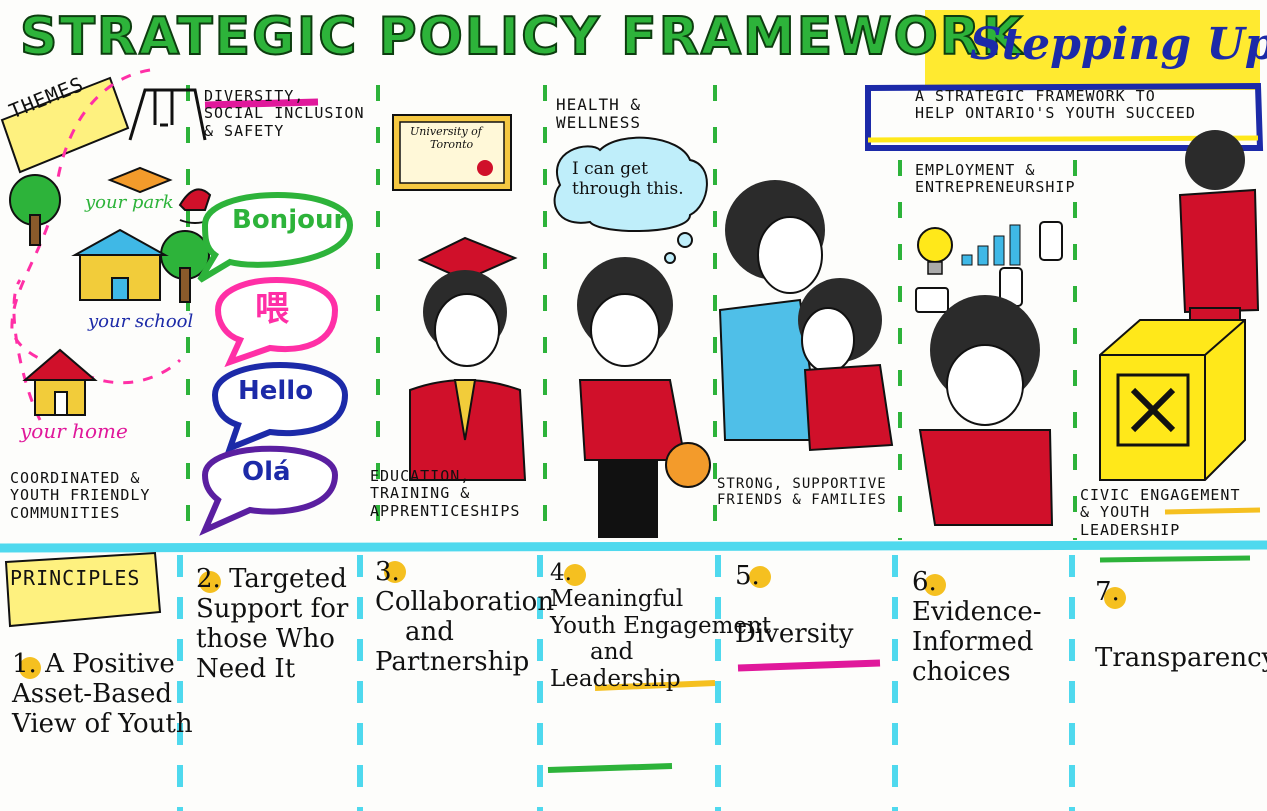 The width and height of the screenshot is (1267, 811). What do you see at coordinates (102, 723) in the screenshot?
I see `principle-line: View of Youth` at bounding box center [102, 723].